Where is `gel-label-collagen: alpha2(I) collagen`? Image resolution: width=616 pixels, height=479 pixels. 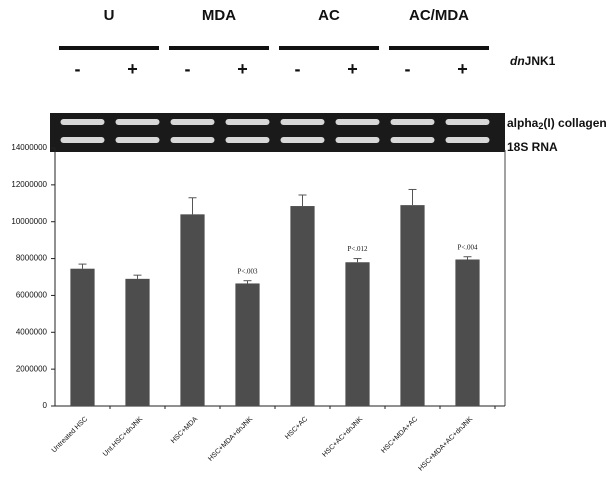 gel-label-collagen: alpha2(I) collagen is located at coordinates (557, 123).